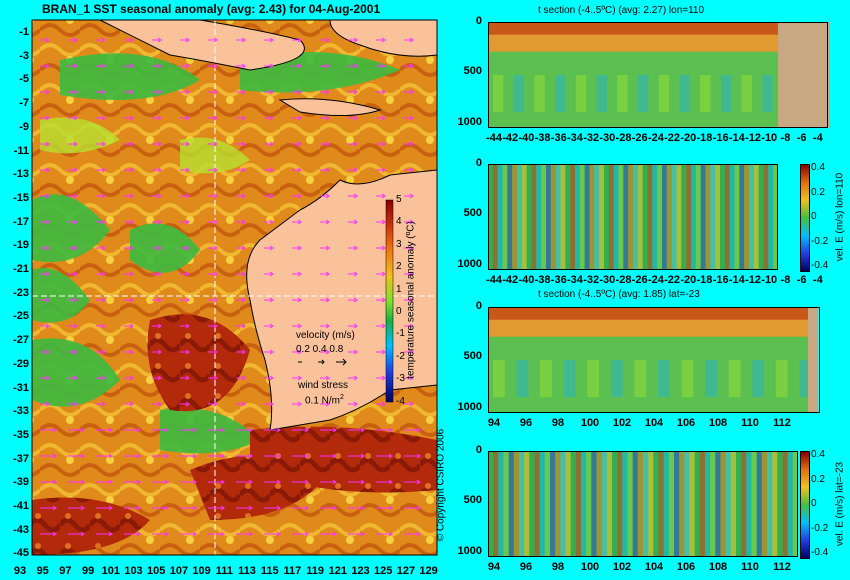 The width and height of the screenshot is (850, 580). I want to click on map-colorbar-tick: 0, so click(399, 311).